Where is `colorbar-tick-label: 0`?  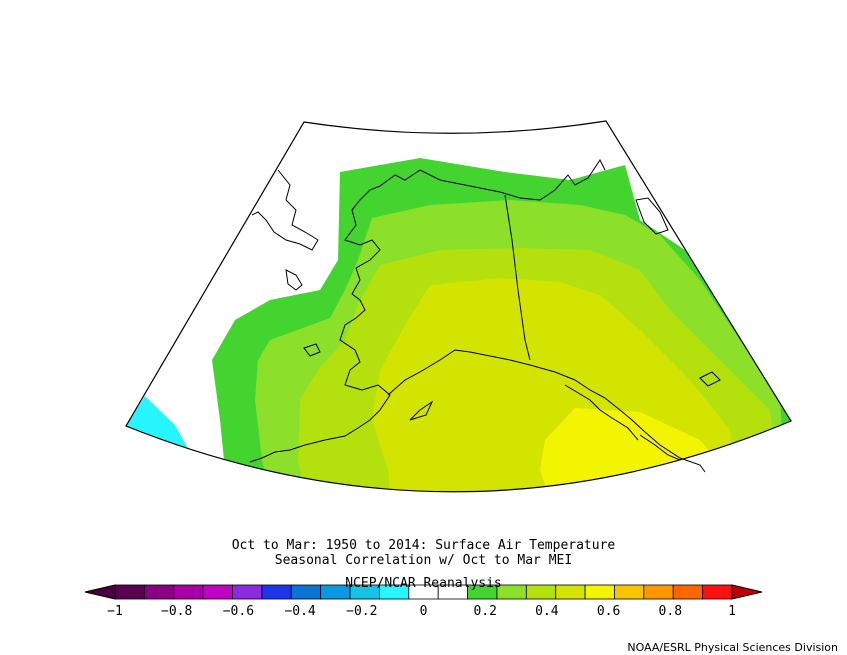 colorbar-tick-label: 0 is located at coordinates (424, 611).